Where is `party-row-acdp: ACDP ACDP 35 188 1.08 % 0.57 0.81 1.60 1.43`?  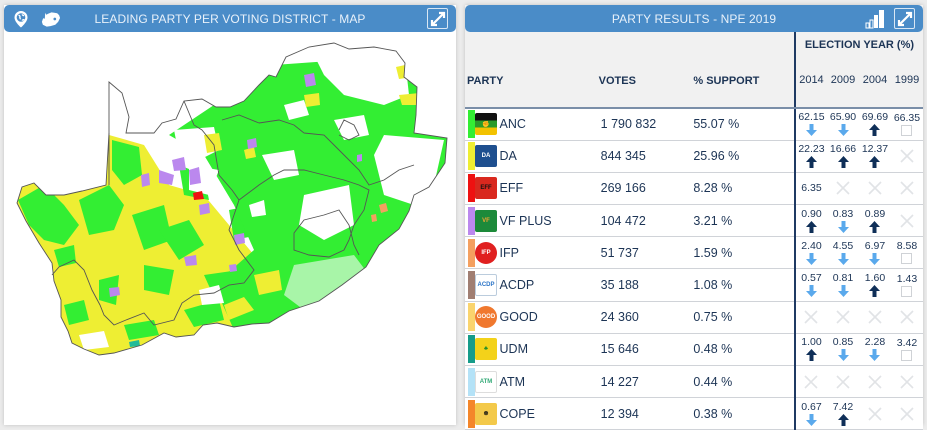
party-row-acdp: ACDP ACDP 35 188 1.08 % 0.57 0.81 1.60 1.43 is located at coordinates (694, 285).